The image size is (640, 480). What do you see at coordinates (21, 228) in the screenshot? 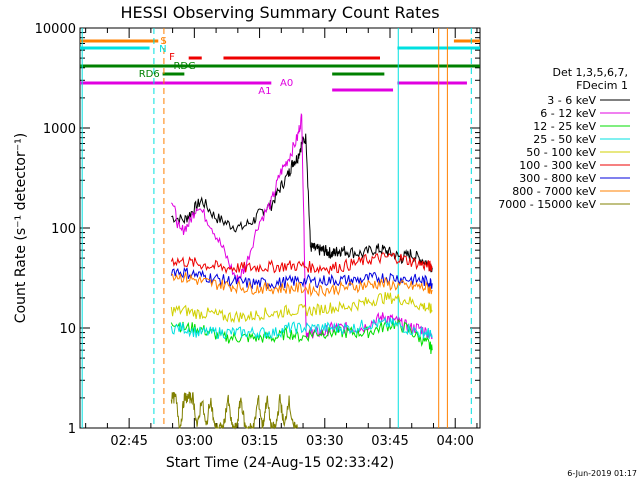
I see `y-axis-label: Count Rate (s⁻¹ detector⁻¹)` at bounding box center [21, 228].